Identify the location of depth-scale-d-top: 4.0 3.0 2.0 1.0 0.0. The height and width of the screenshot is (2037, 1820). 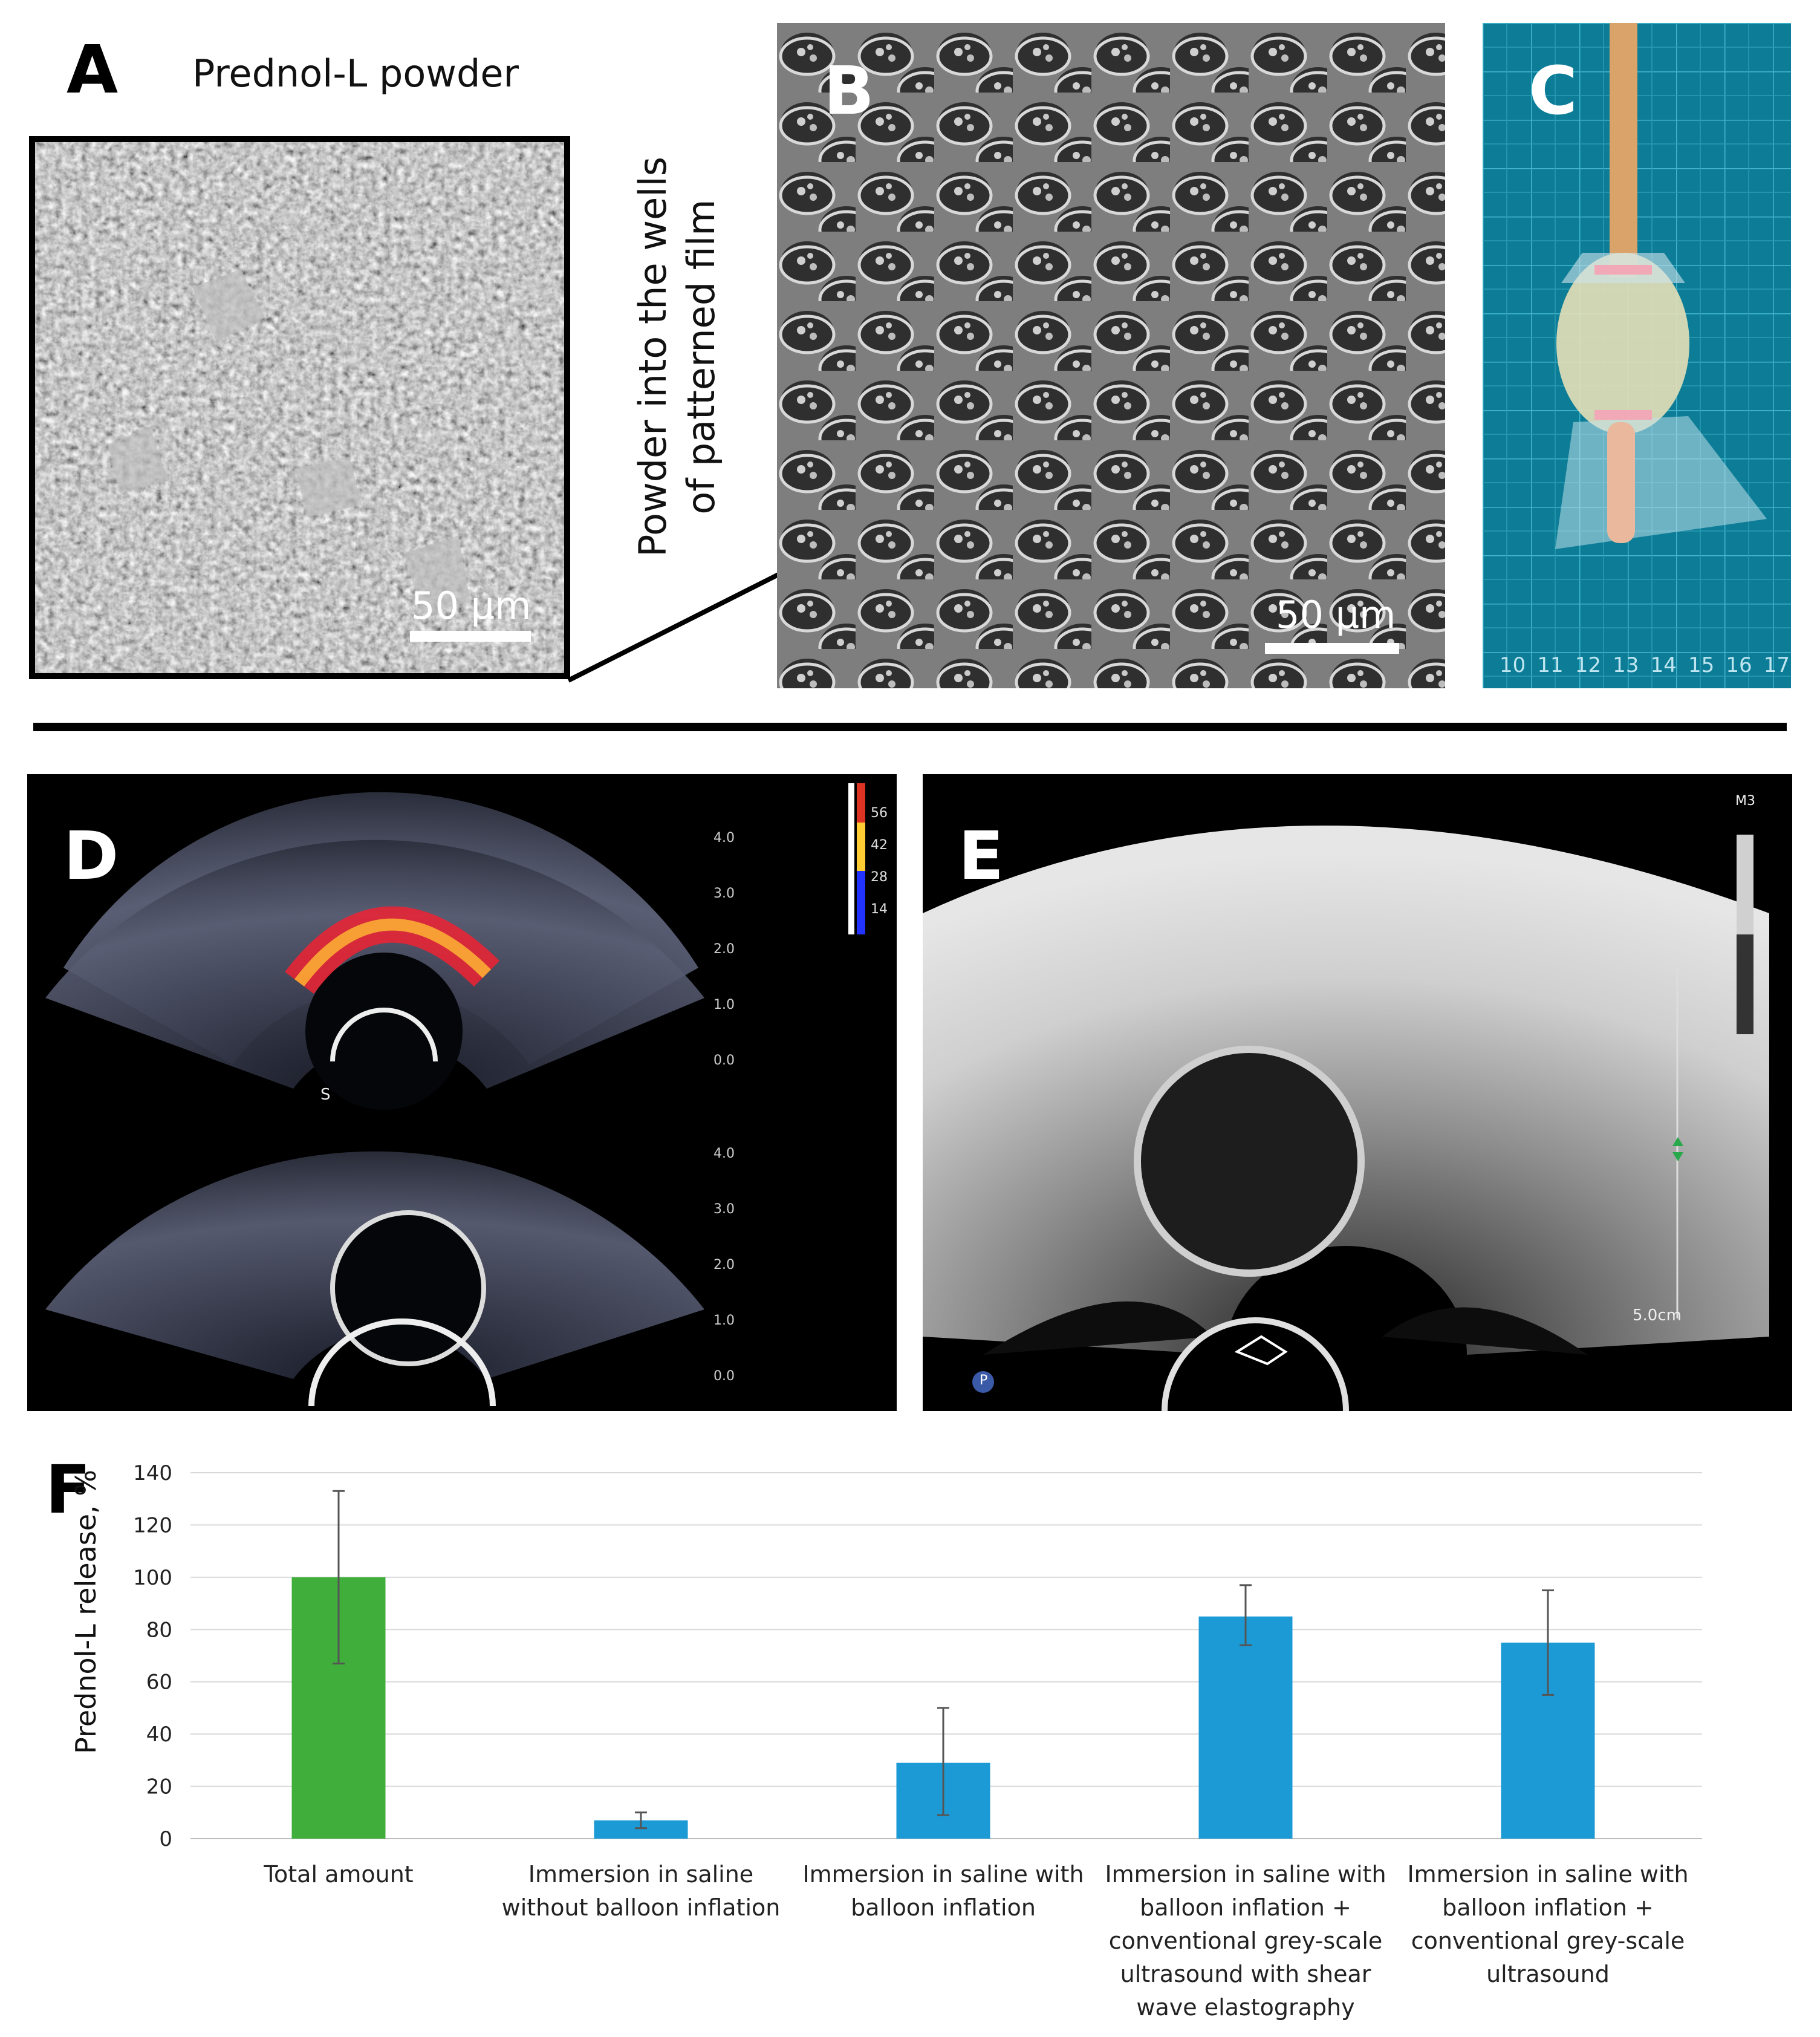
(724, 949).